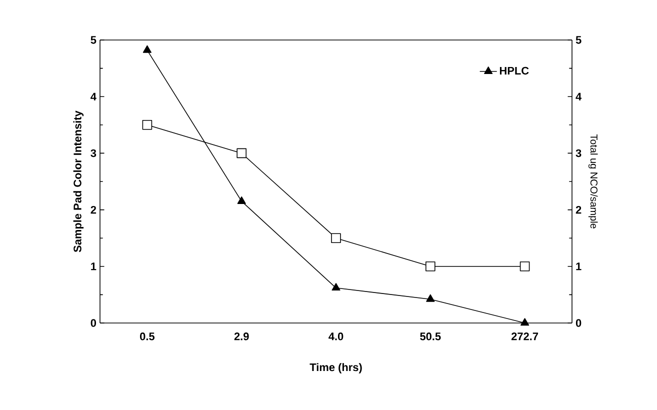  I want to click on y-tick-label: 3, so click(93, 153).